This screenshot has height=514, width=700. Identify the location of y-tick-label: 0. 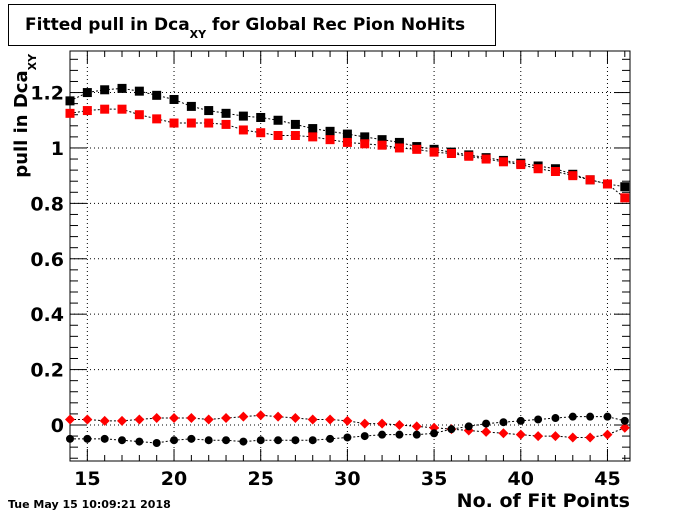
(57, 426).